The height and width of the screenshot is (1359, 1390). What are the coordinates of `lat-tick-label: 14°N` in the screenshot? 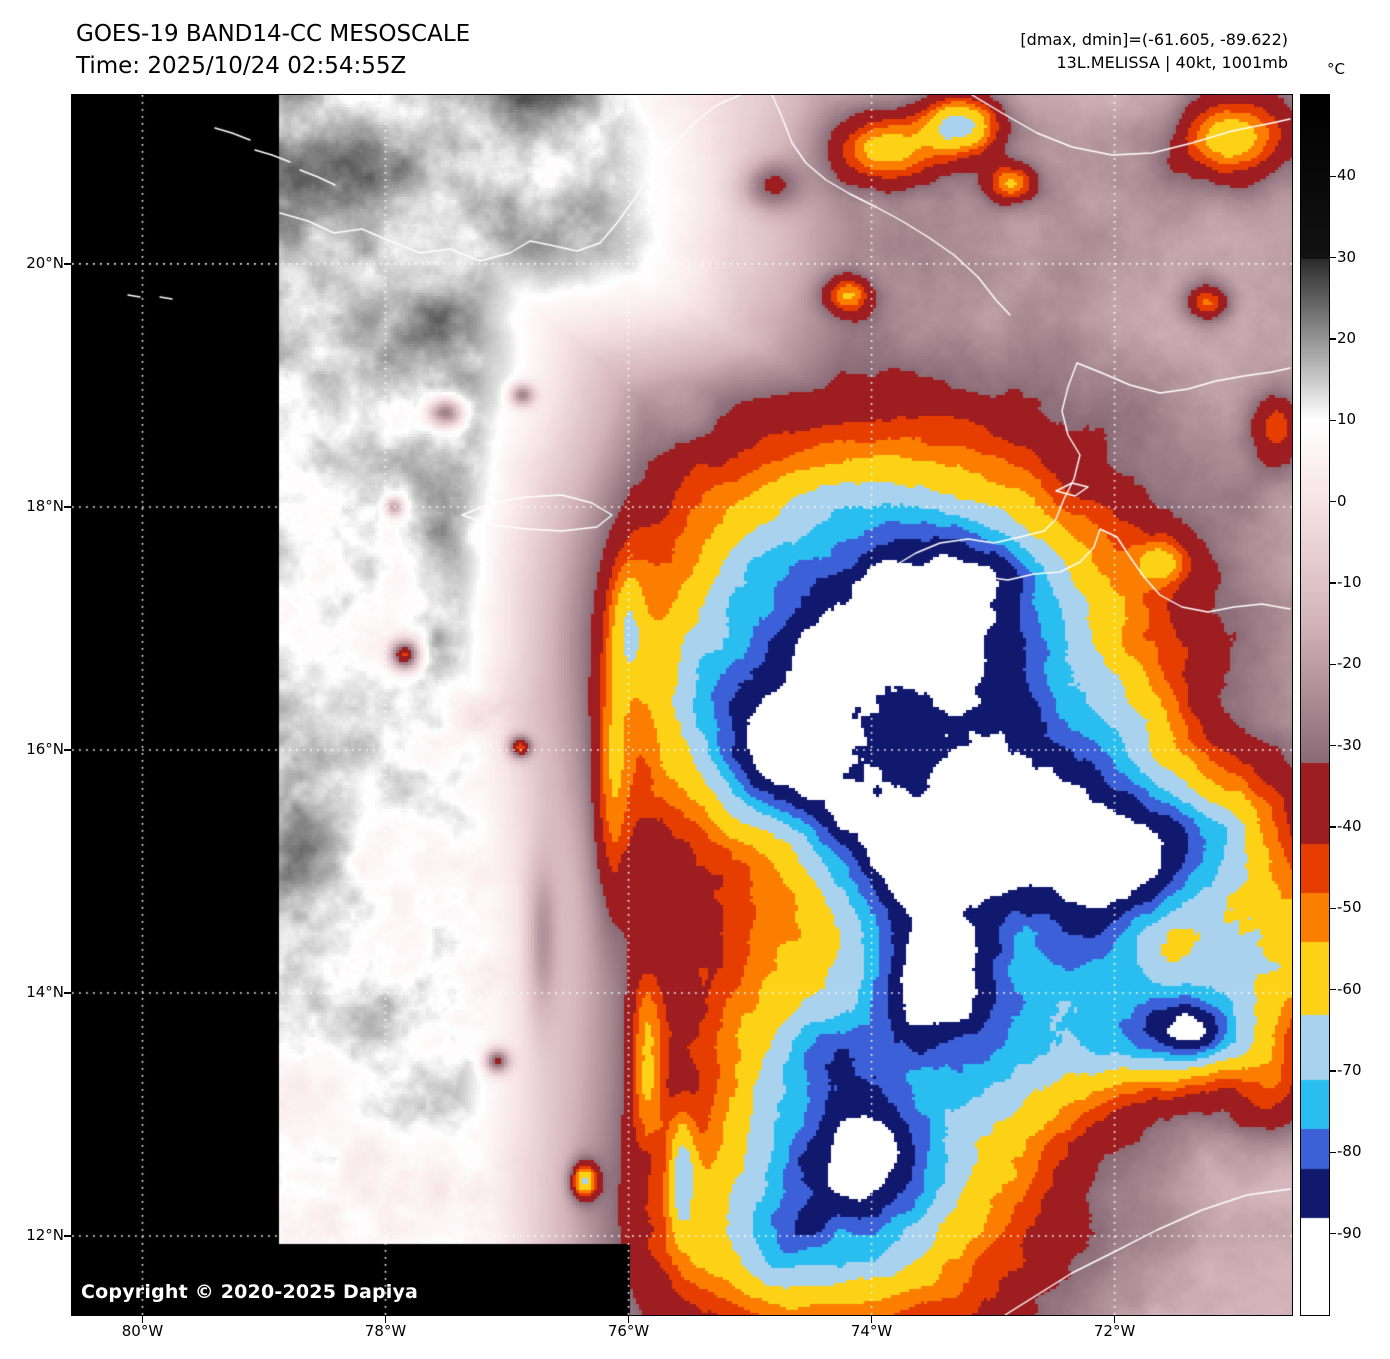 It's located at (45, 991).